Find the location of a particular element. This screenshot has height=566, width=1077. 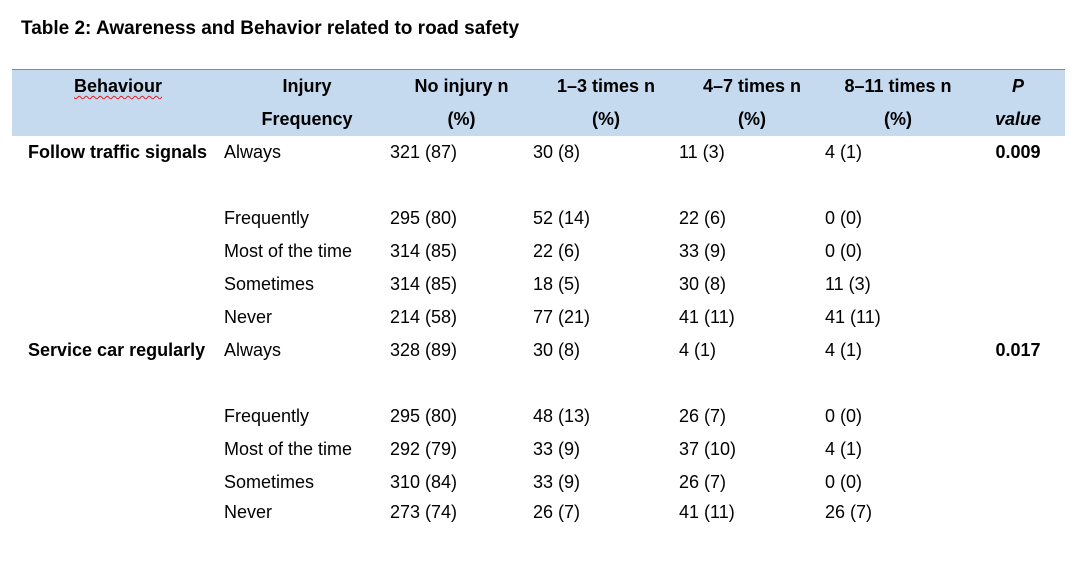

one-three-cell: 26 (7) is located at coordinates (557, 512).